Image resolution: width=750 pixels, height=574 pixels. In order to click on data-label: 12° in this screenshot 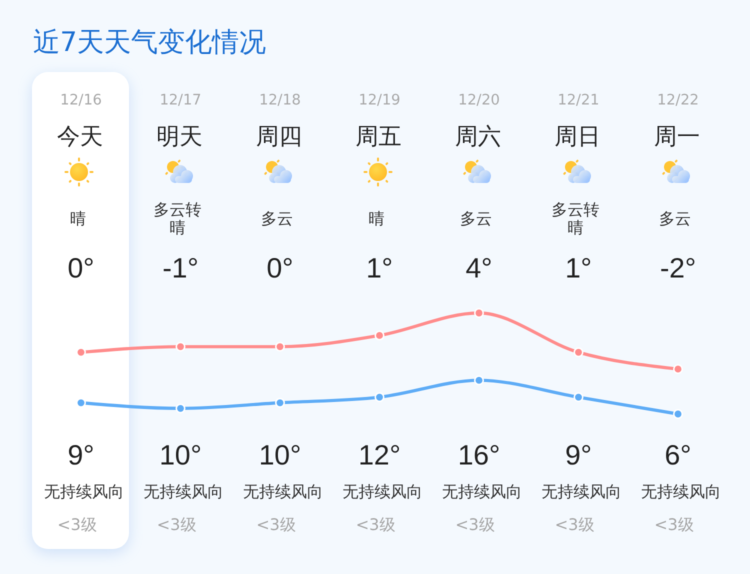, I will do `click(379, 455)`.